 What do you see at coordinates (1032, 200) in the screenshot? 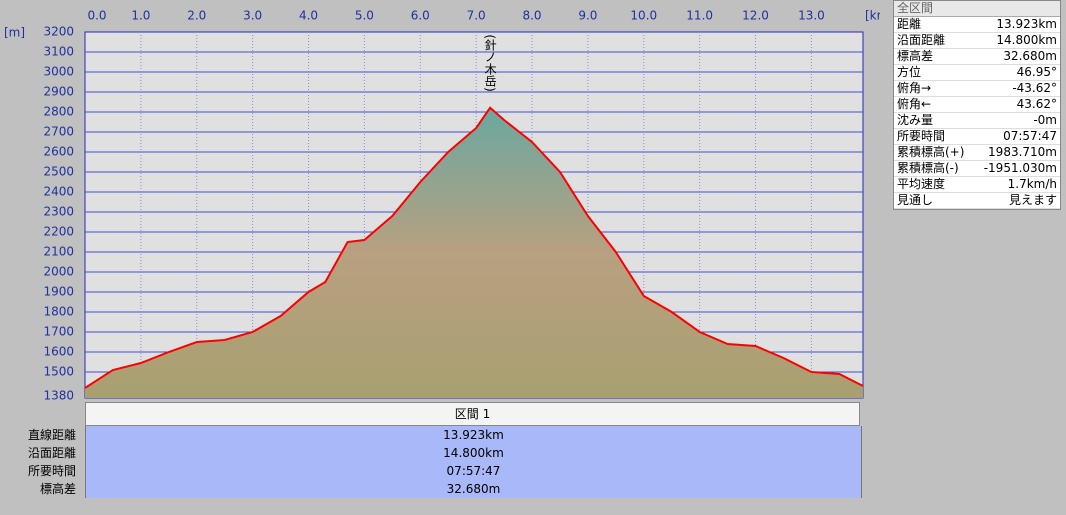
I see `info-value: 見えます` at bounding box center [1032, 200].